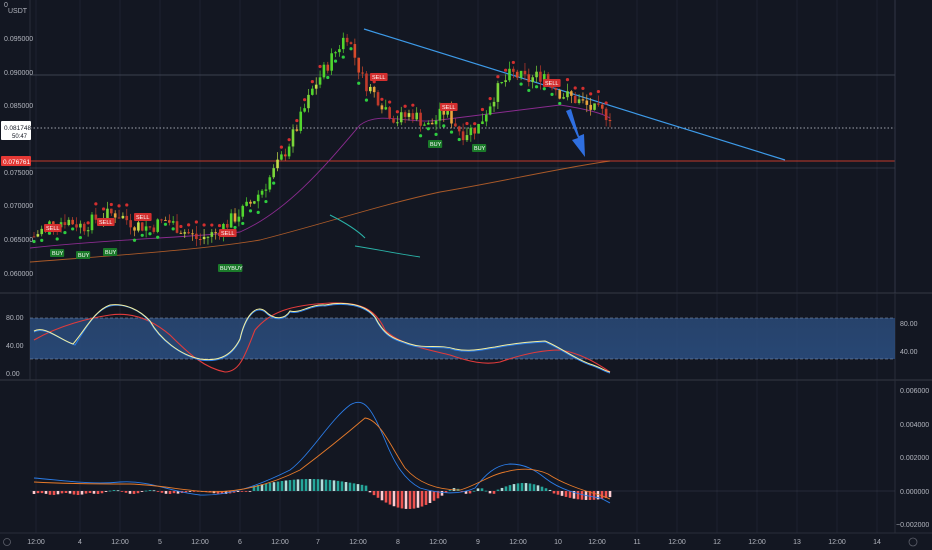 This screenshot has height=550, width=932. I want to click on last-price-value: 0.081748, so click(17, 128).